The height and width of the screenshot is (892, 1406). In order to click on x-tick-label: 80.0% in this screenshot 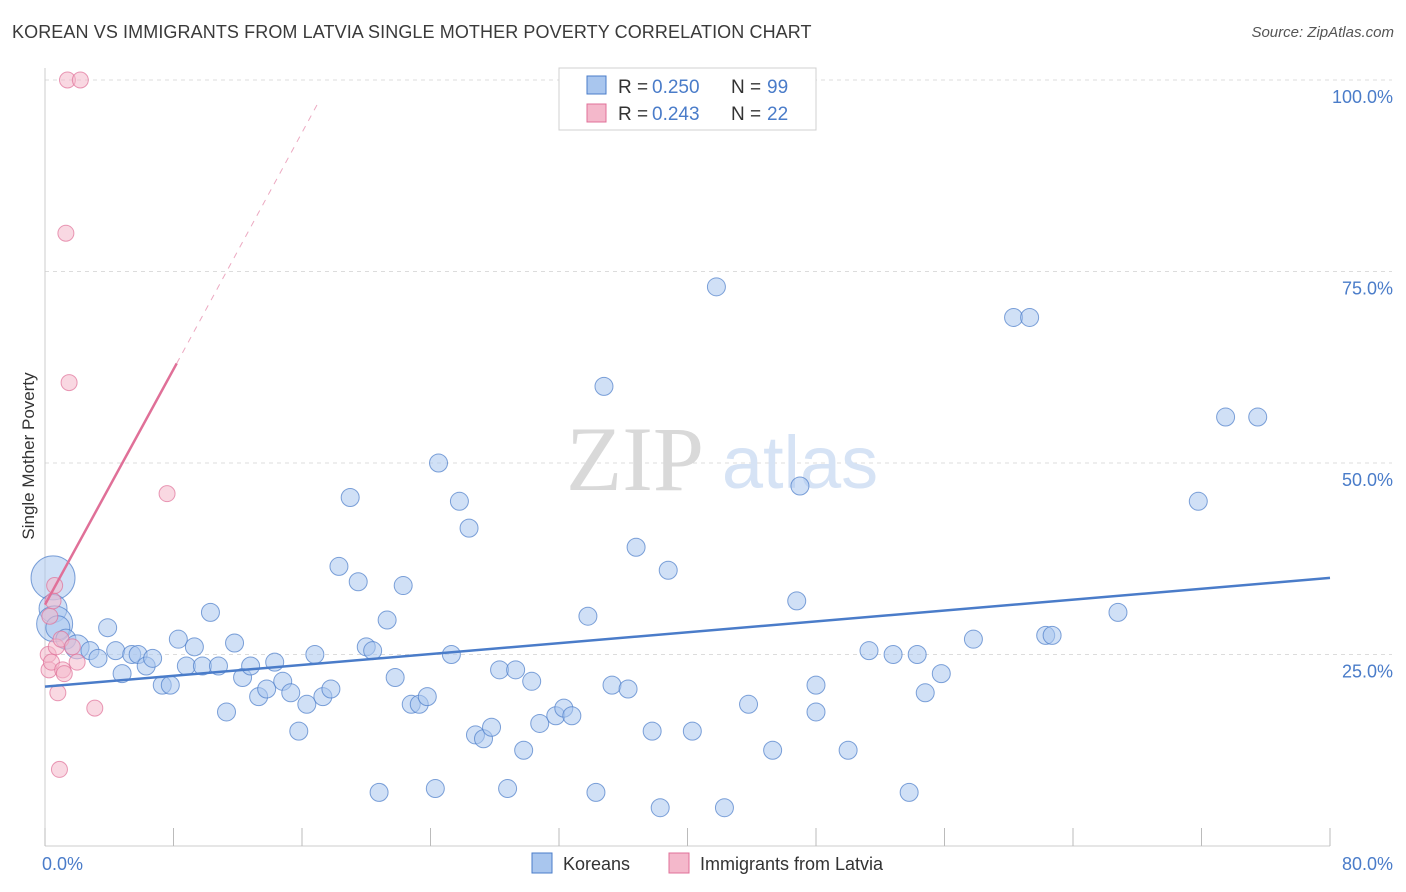, I will do `click(1367, 864)`.